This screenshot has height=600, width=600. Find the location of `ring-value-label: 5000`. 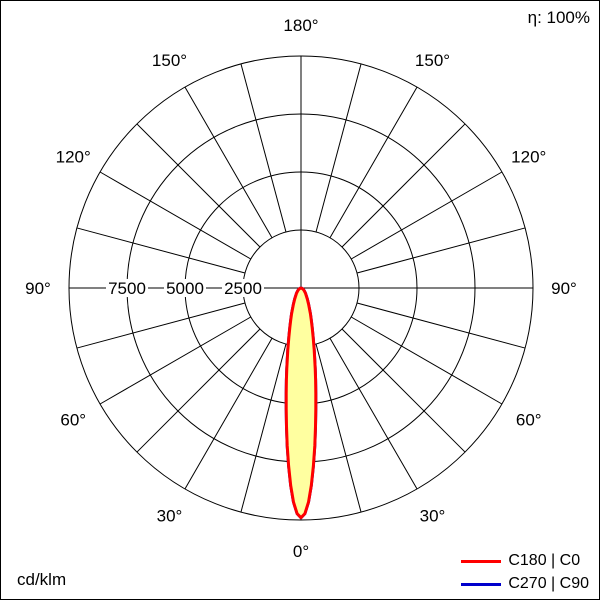

ring-value-label: 5000 is located at coordinates (185, 288).